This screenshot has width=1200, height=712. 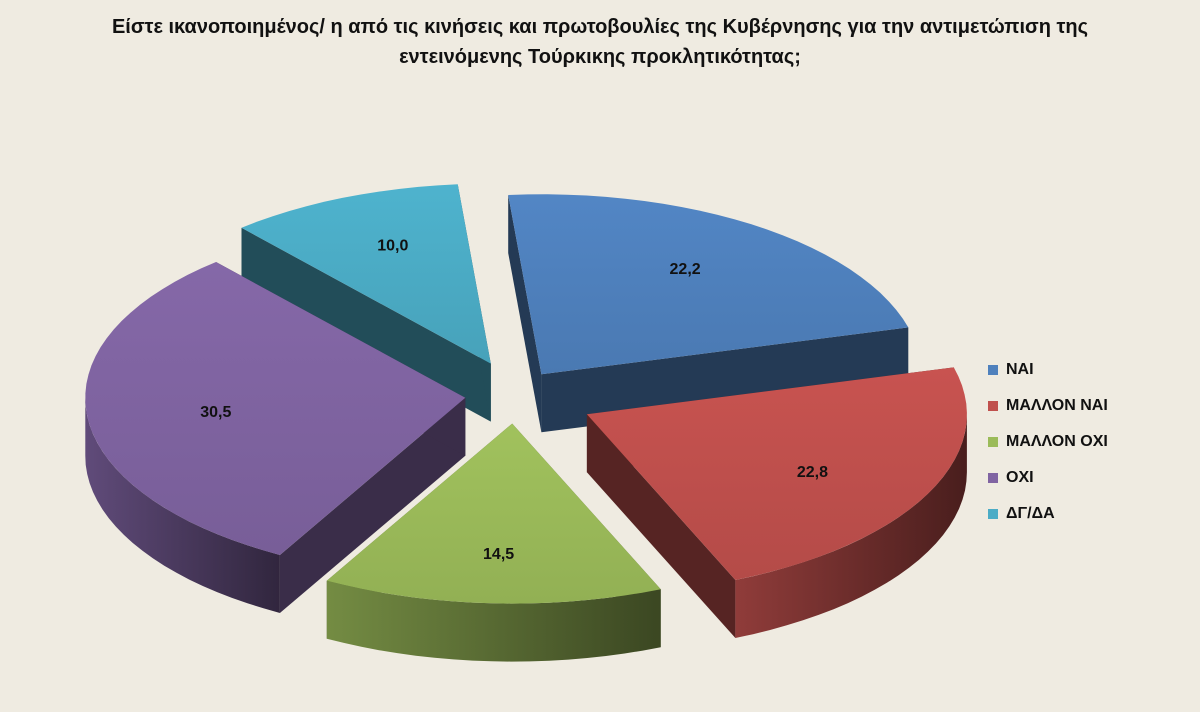 I want to click on legend-label: ΟΧΙ, so click(x=1020, y=477).